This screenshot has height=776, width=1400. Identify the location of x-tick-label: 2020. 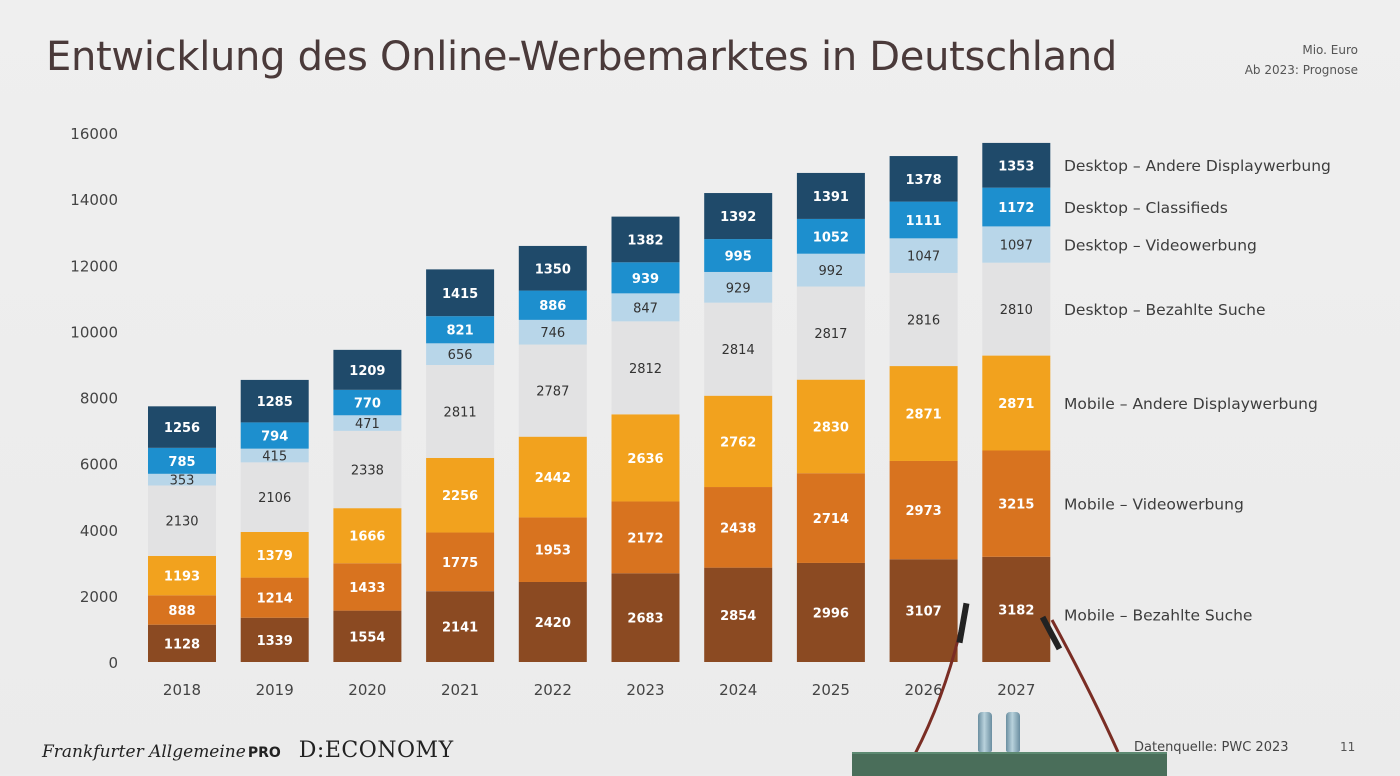
(367, 690).